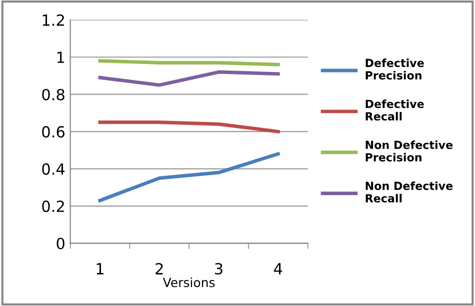 The height and width of the screenshot is (306, 475). What do you see at coordinates (395, 69) in the screenshot?
I see `legend-label: Defective Precision` at bounding box center [395, 69].